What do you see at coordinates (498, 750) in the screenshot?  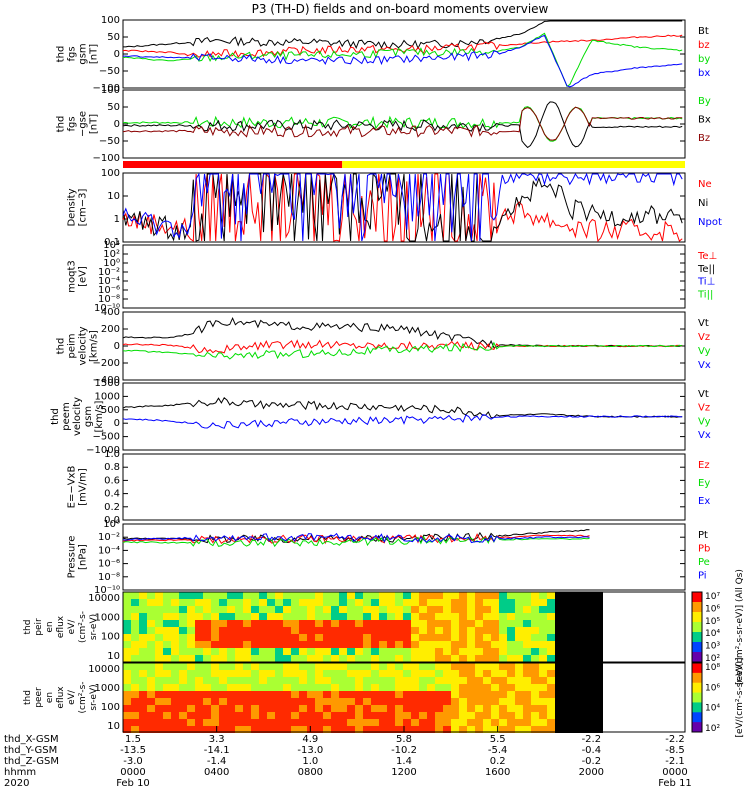 I see `x-tick-value: -5.4` at bounding box center [498, 750].